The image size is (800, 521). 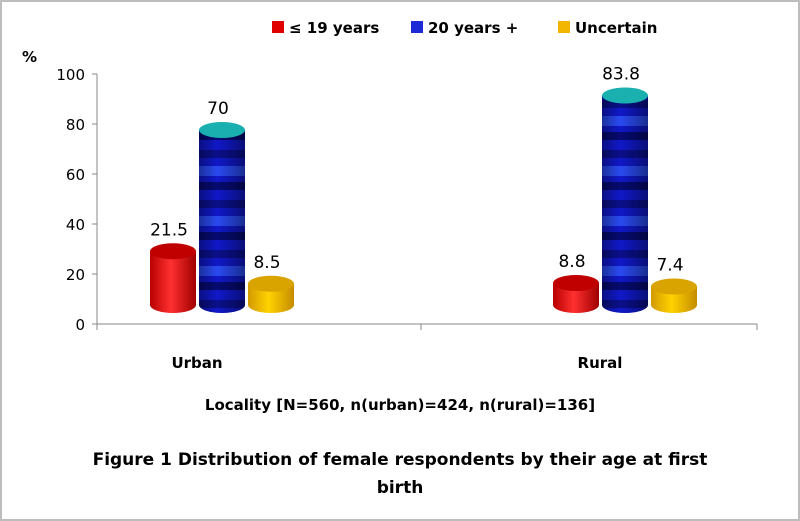 I want to click on y-ticks: 0 20 40 60 80 100, so click(x=76, y=200).